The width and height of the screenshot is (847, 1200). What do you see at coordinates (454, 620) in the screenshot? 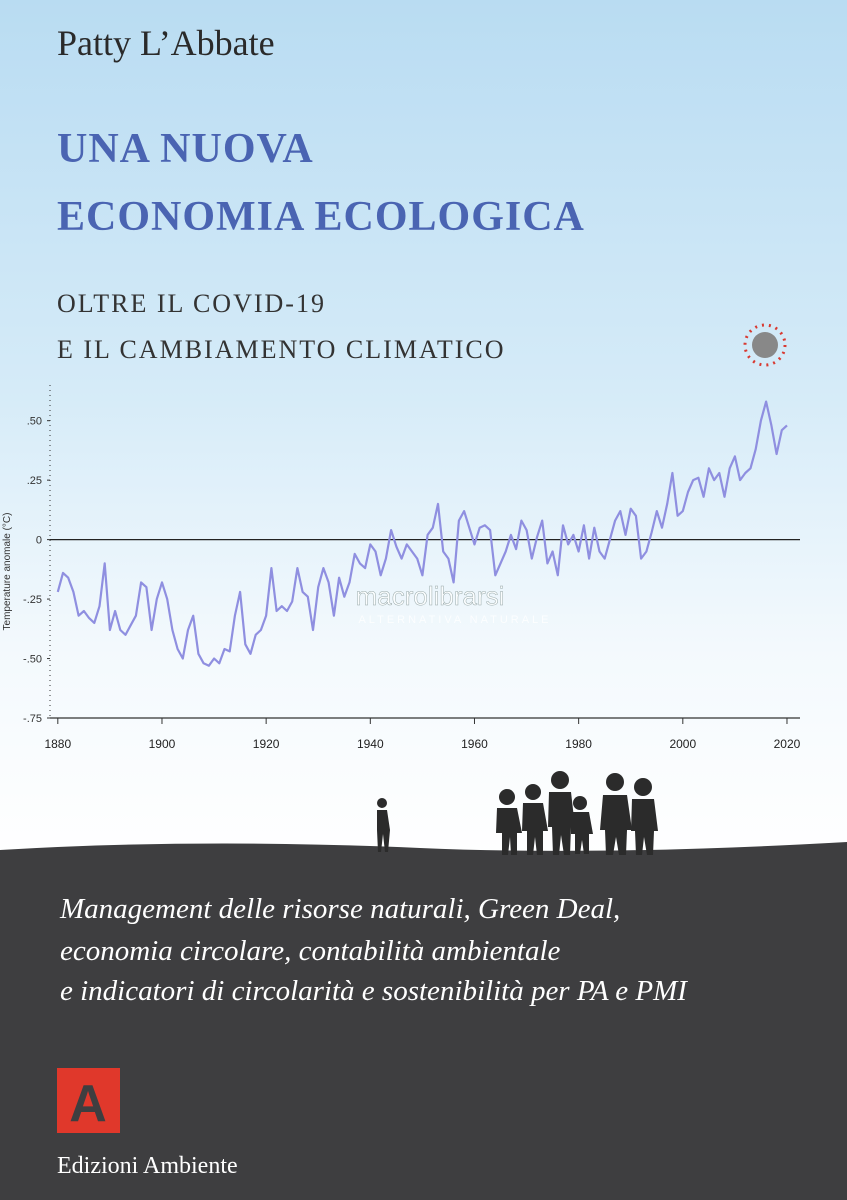
I see `watermark-subtitle: ALTERNATIVA NATURALE` at bounding box center [454, 620].